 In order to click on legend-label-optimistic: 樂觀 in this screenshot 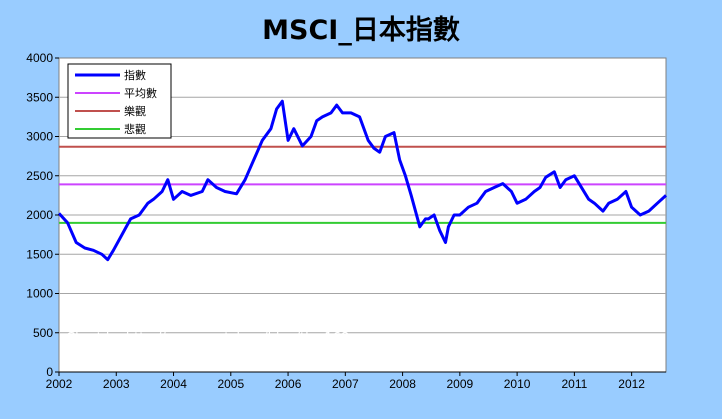, I will do `click(135, 111)`.